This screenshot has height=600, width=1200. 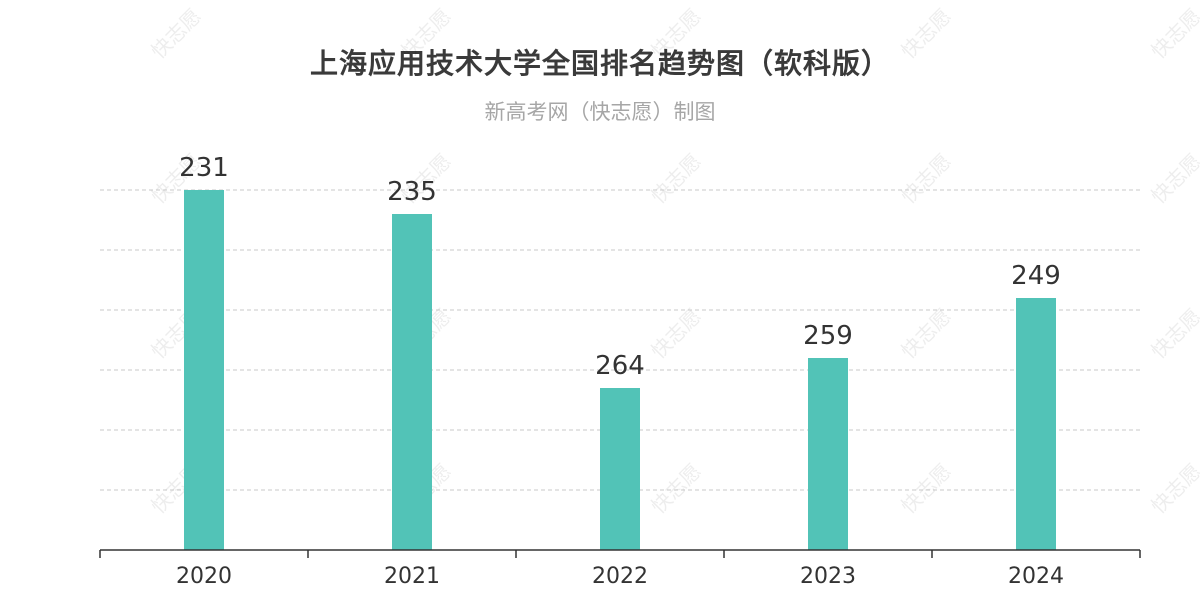 What do you see at coordinates (620, 576) in the screenshot?
I see `x-tick-label: 2022` at bounding box center [620, 576].